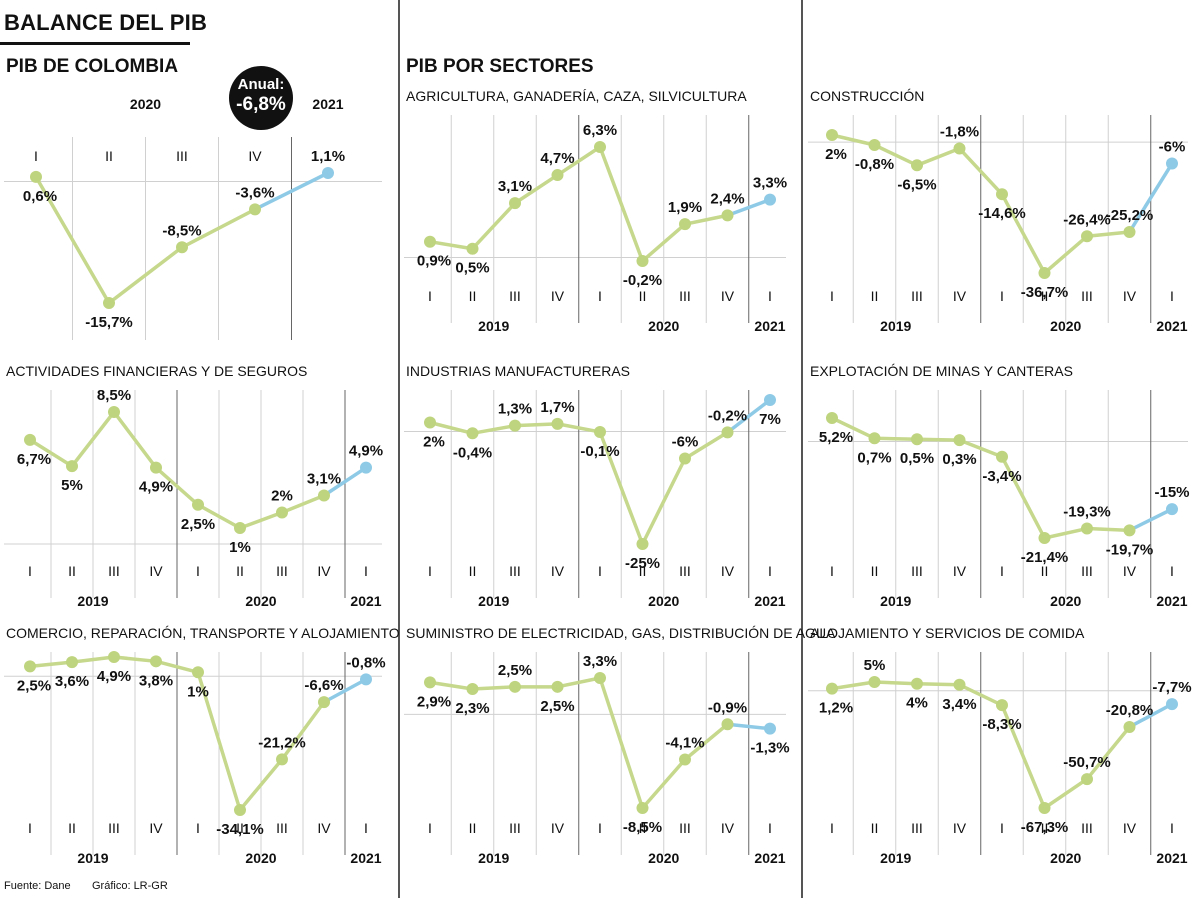  What do you see at coordinates (959, 132) in the screenshot?
I see `data-label: -1,8%` at bounding box center [959, 132].